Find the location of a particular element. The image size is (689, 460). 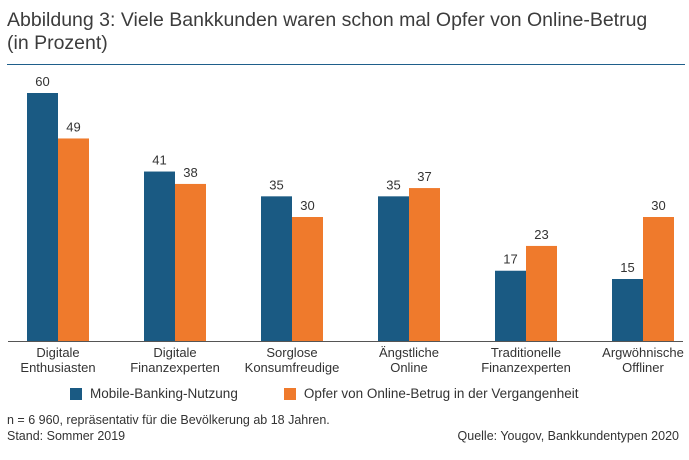

title-line-2: (in Prozent) is located at coordinates (57, 43).